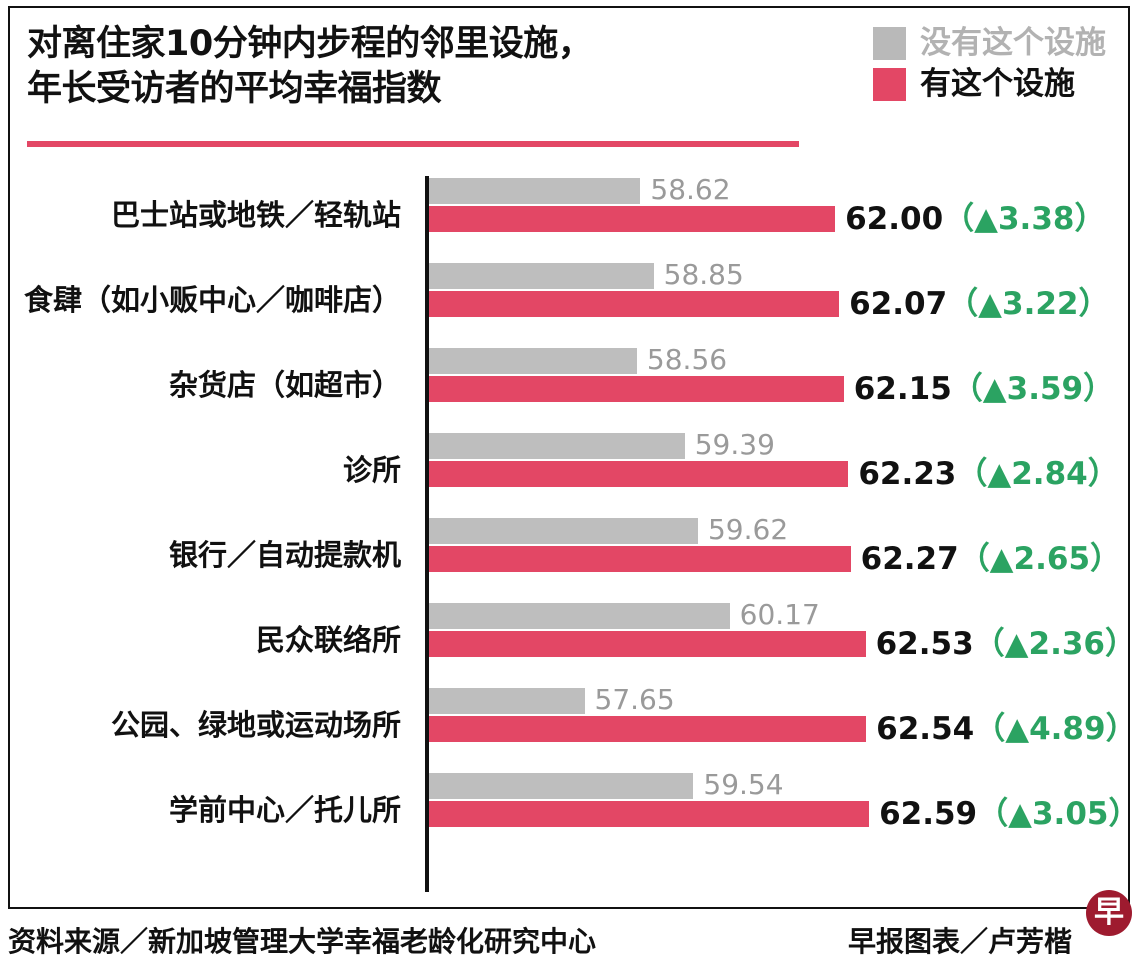  Describe the element at coordinates (284, 555) in the screenshot. I see `row-label: 银行／自动提款机` at that location.